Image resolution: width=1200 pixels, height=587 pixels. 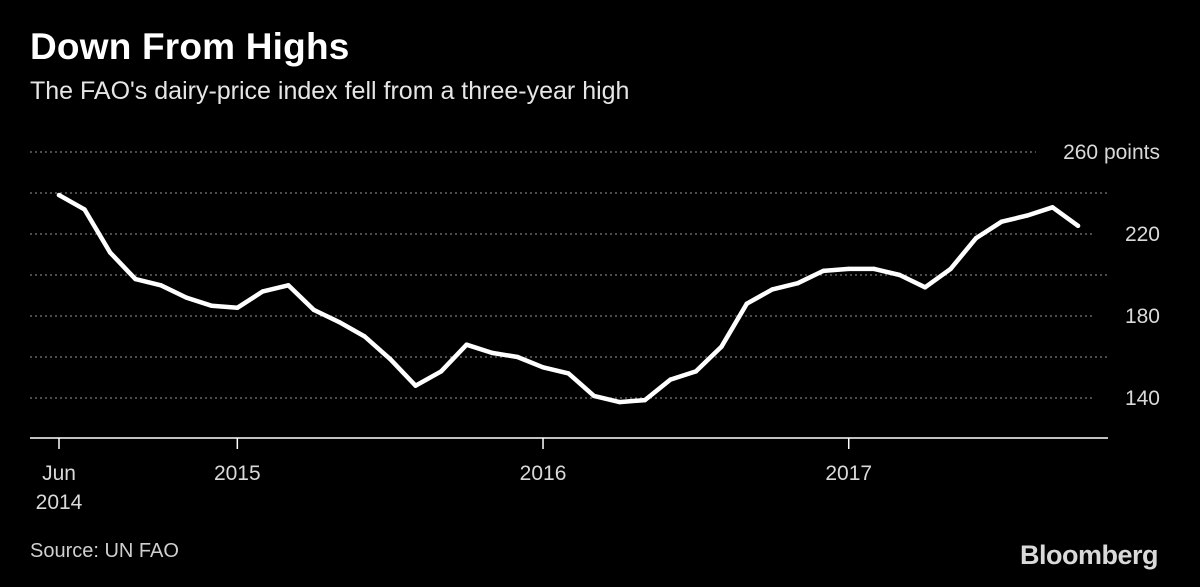 I want to click on y-tick-label: 220, so click(x=1142, y=234).